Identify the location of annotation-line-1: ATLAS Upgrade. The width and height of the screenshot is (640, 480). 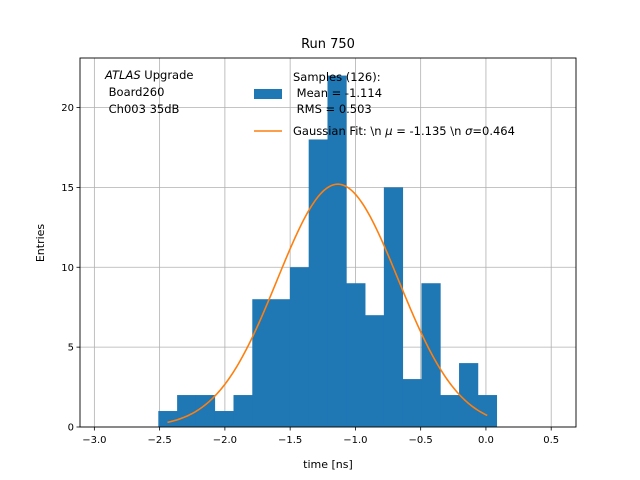
(148, 75).